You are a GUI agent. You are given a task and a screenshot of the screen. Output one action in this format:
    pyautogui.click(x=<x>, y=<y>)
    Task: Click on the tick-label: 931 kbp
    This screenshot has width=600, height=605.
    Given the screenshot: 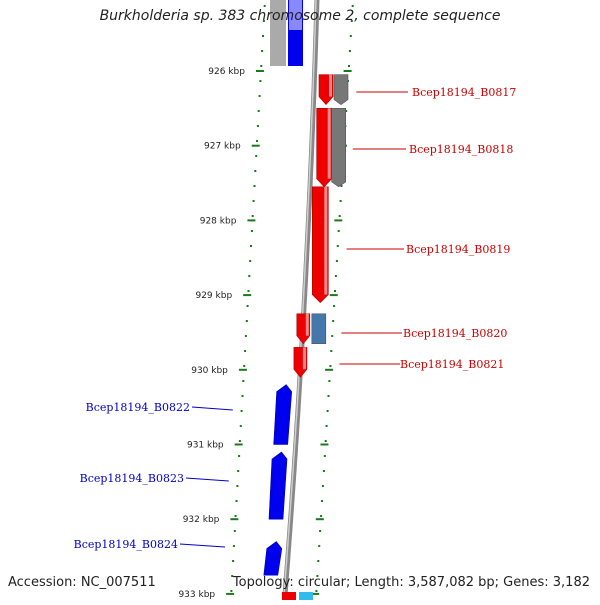 What is the action you would take?
    pyautogui.click(x=205, y=446)
    